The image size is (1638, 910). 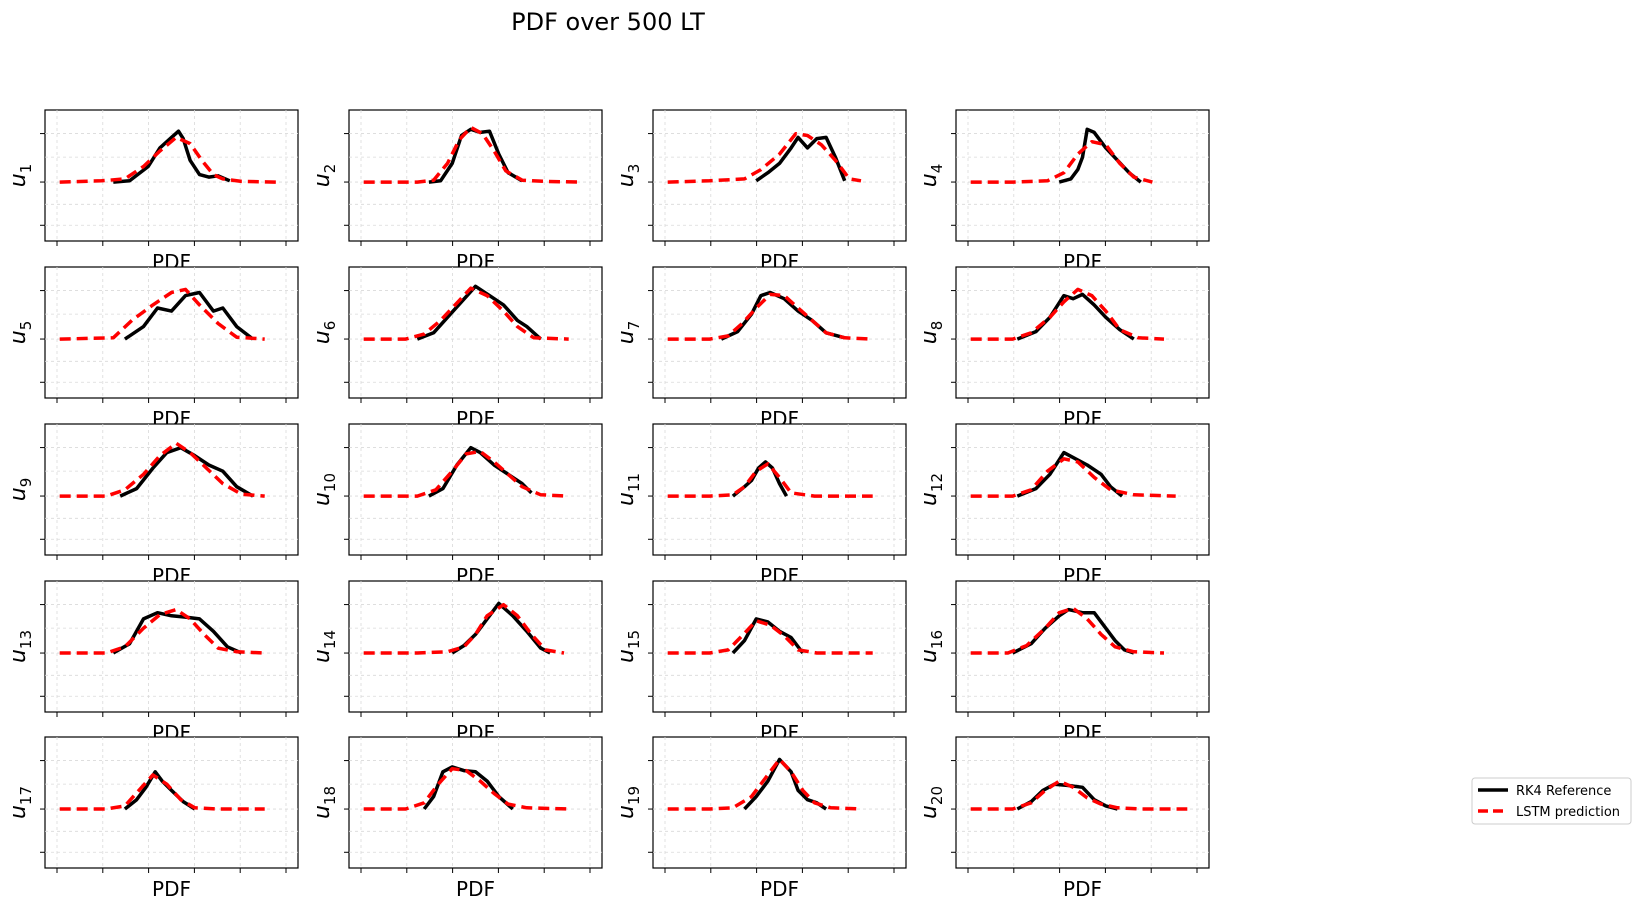 I want to click on y-axis-label: u16, so click(x=931, y=646).